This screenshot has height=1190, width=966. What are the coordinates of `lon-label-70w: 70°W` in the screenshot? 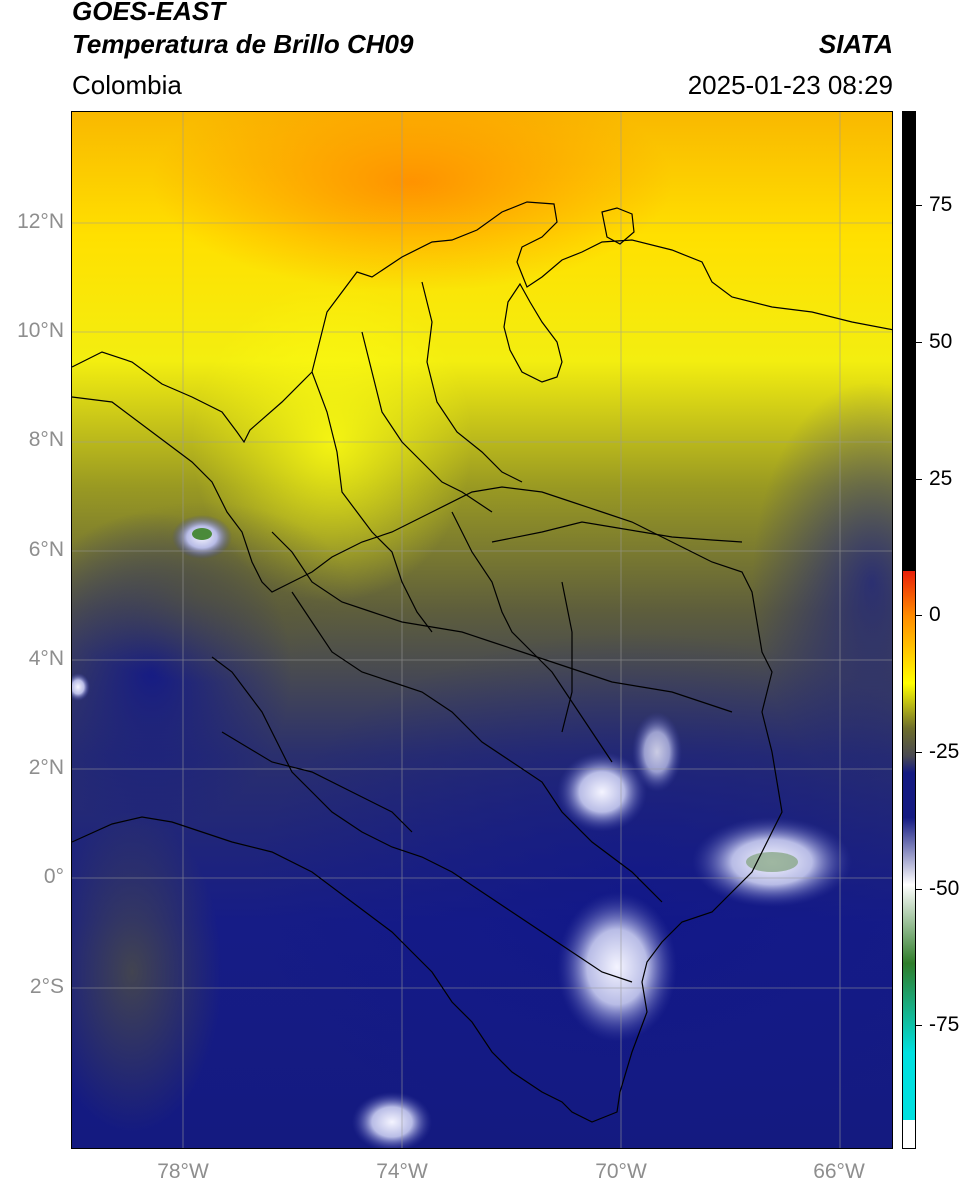 It's located at (621, 1171).